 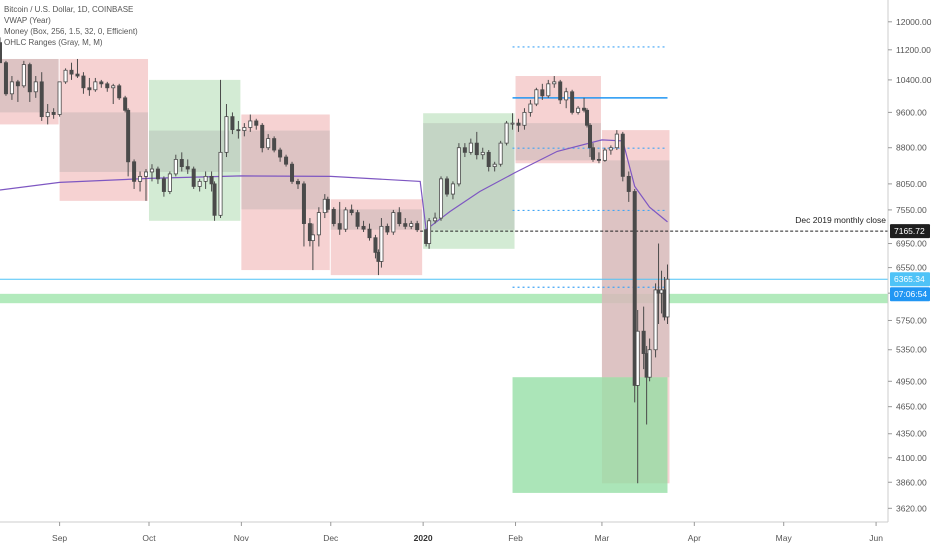 What do you see at coordinates (242, 538) in the screenshot?
I see `x-tick-label-2: Nov` at bounding box center [242, 538].